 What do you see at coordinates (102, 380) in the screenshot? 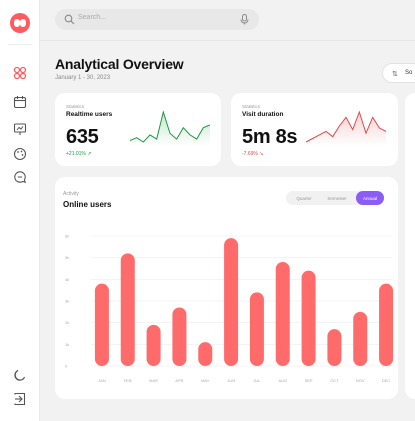
I see `x-tick-label: JAN` at bounding box center [102, 380].